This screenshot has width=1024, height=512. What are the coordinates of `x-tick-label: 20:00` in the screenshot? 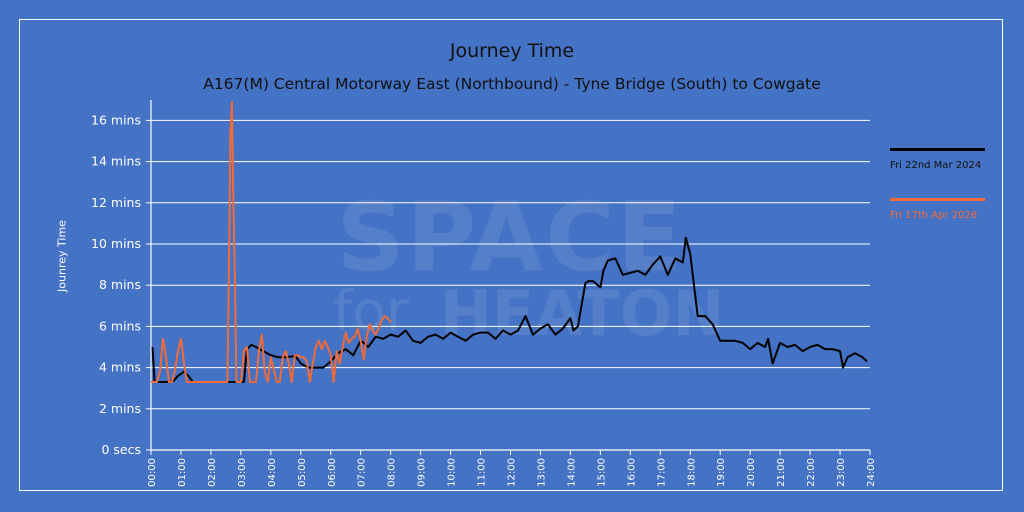 It's located at (751, 472).